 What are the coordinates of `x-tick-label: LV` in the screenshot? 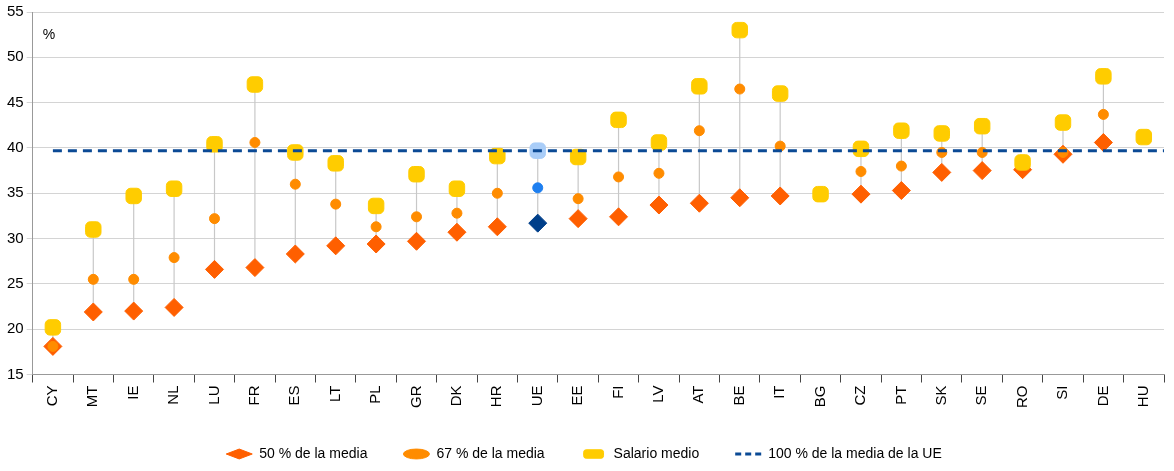 It's located at (658, 394).